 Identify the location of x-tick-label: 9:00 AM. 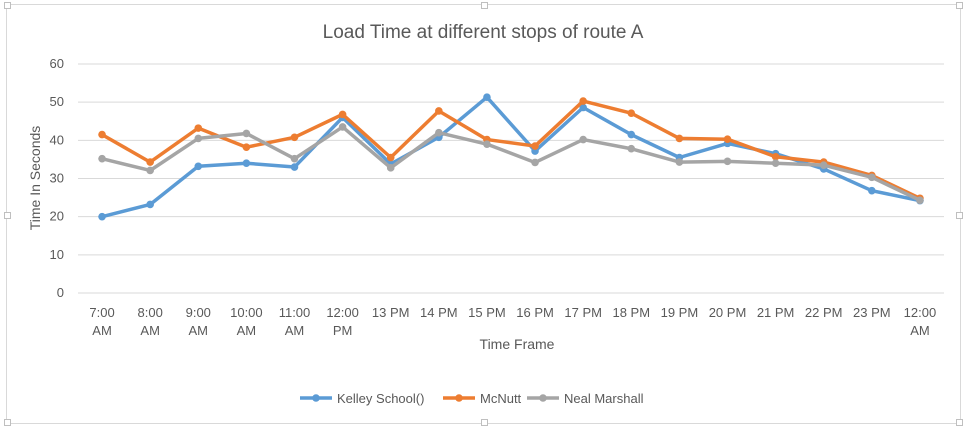
(198, 321).